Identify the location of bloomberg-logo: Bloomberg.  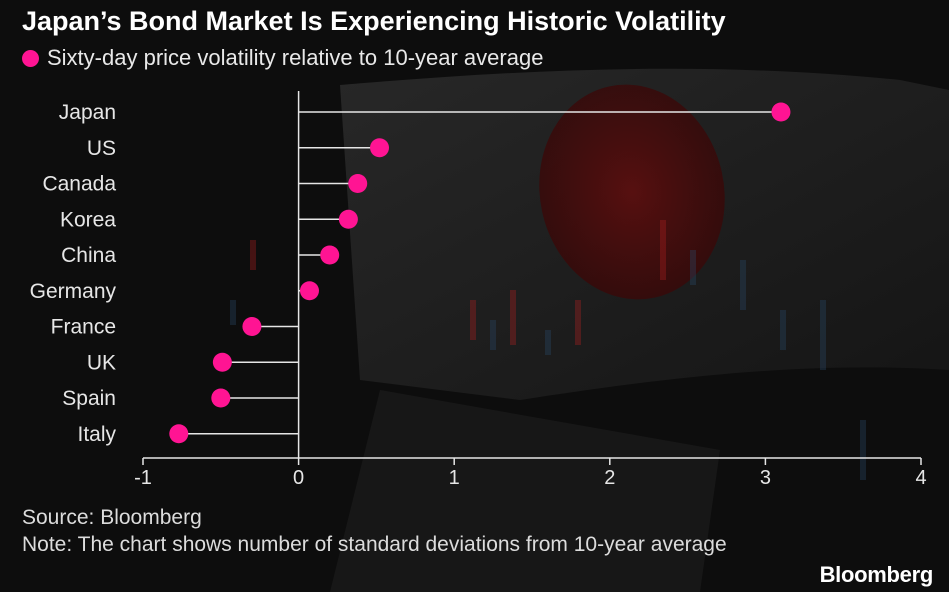
(876, 574).